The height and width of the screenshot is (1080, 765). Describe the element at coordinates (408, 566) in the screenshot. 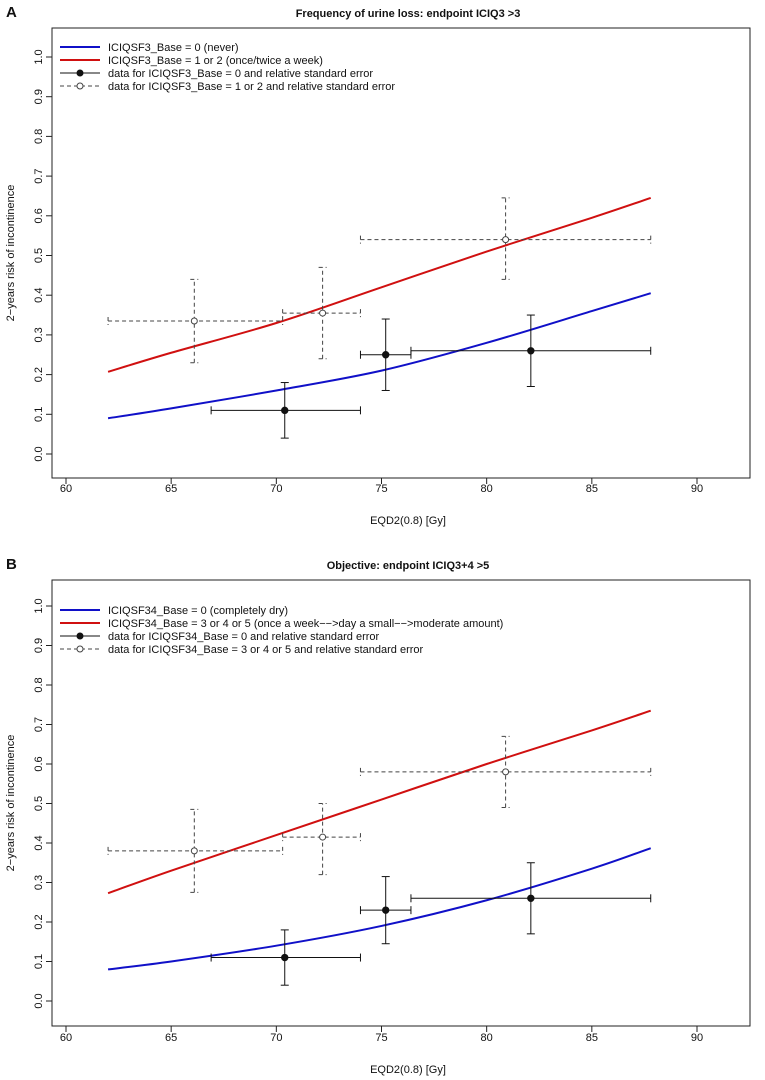

I see `chart-title: Objective: endpoint ICIQ3+4 >5` at that location.